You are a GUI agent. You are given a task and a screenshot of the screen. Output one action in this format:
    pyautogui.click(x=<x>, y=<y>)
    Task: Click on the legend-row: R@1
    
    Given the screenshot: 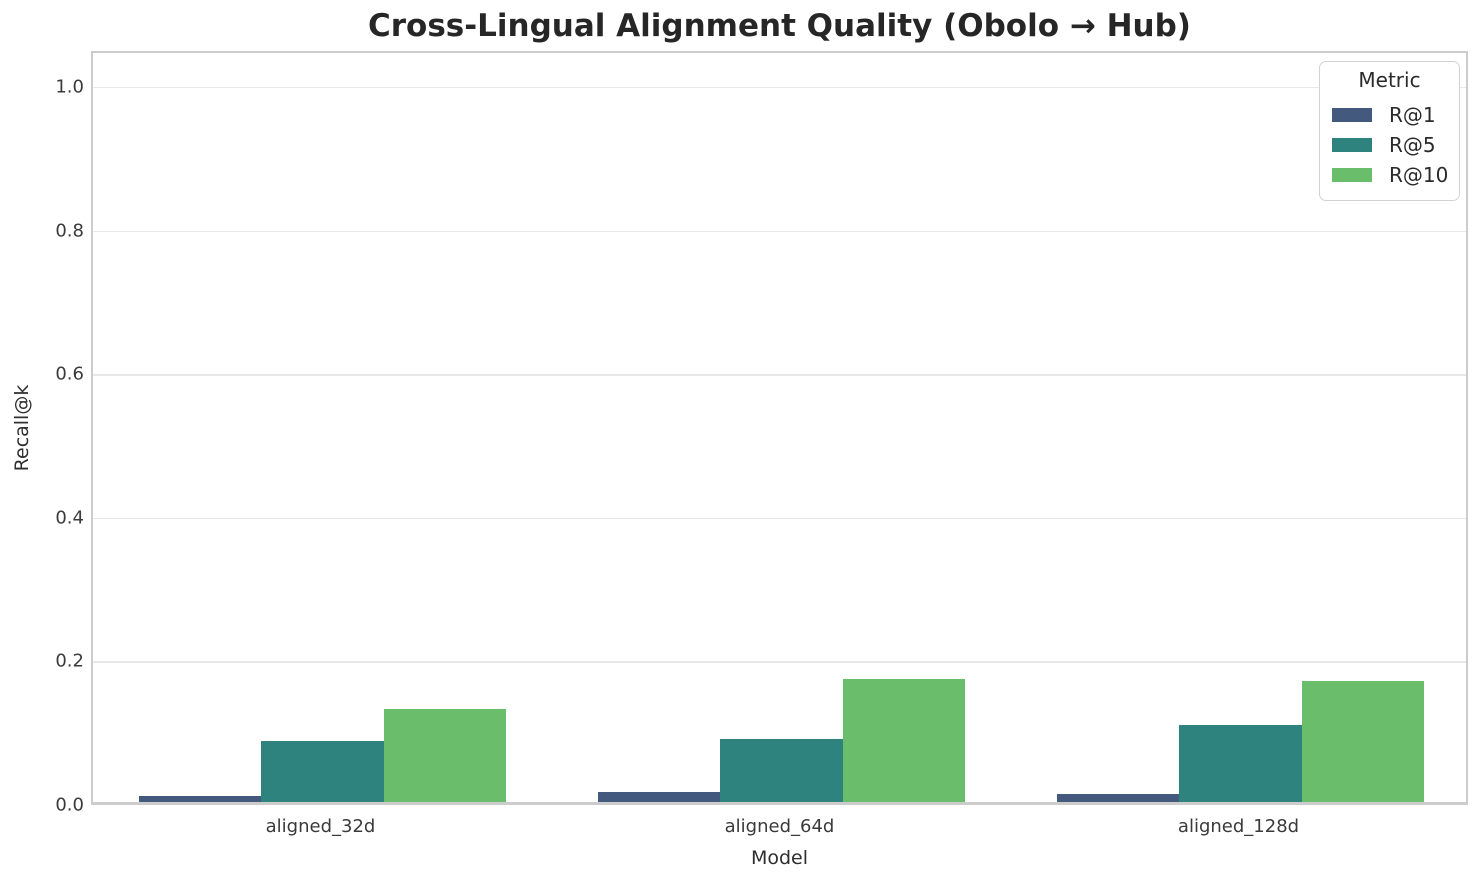 What is the action you would take?
    pyautogui.click(x=1389, y=115)
    